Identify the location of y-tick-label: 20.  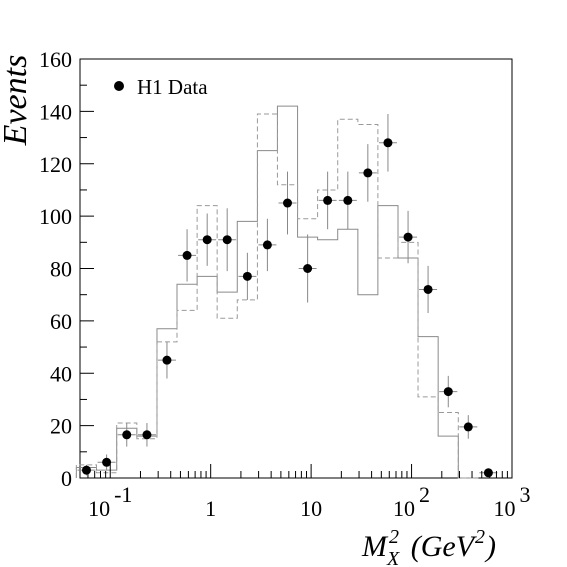
(61, 426).